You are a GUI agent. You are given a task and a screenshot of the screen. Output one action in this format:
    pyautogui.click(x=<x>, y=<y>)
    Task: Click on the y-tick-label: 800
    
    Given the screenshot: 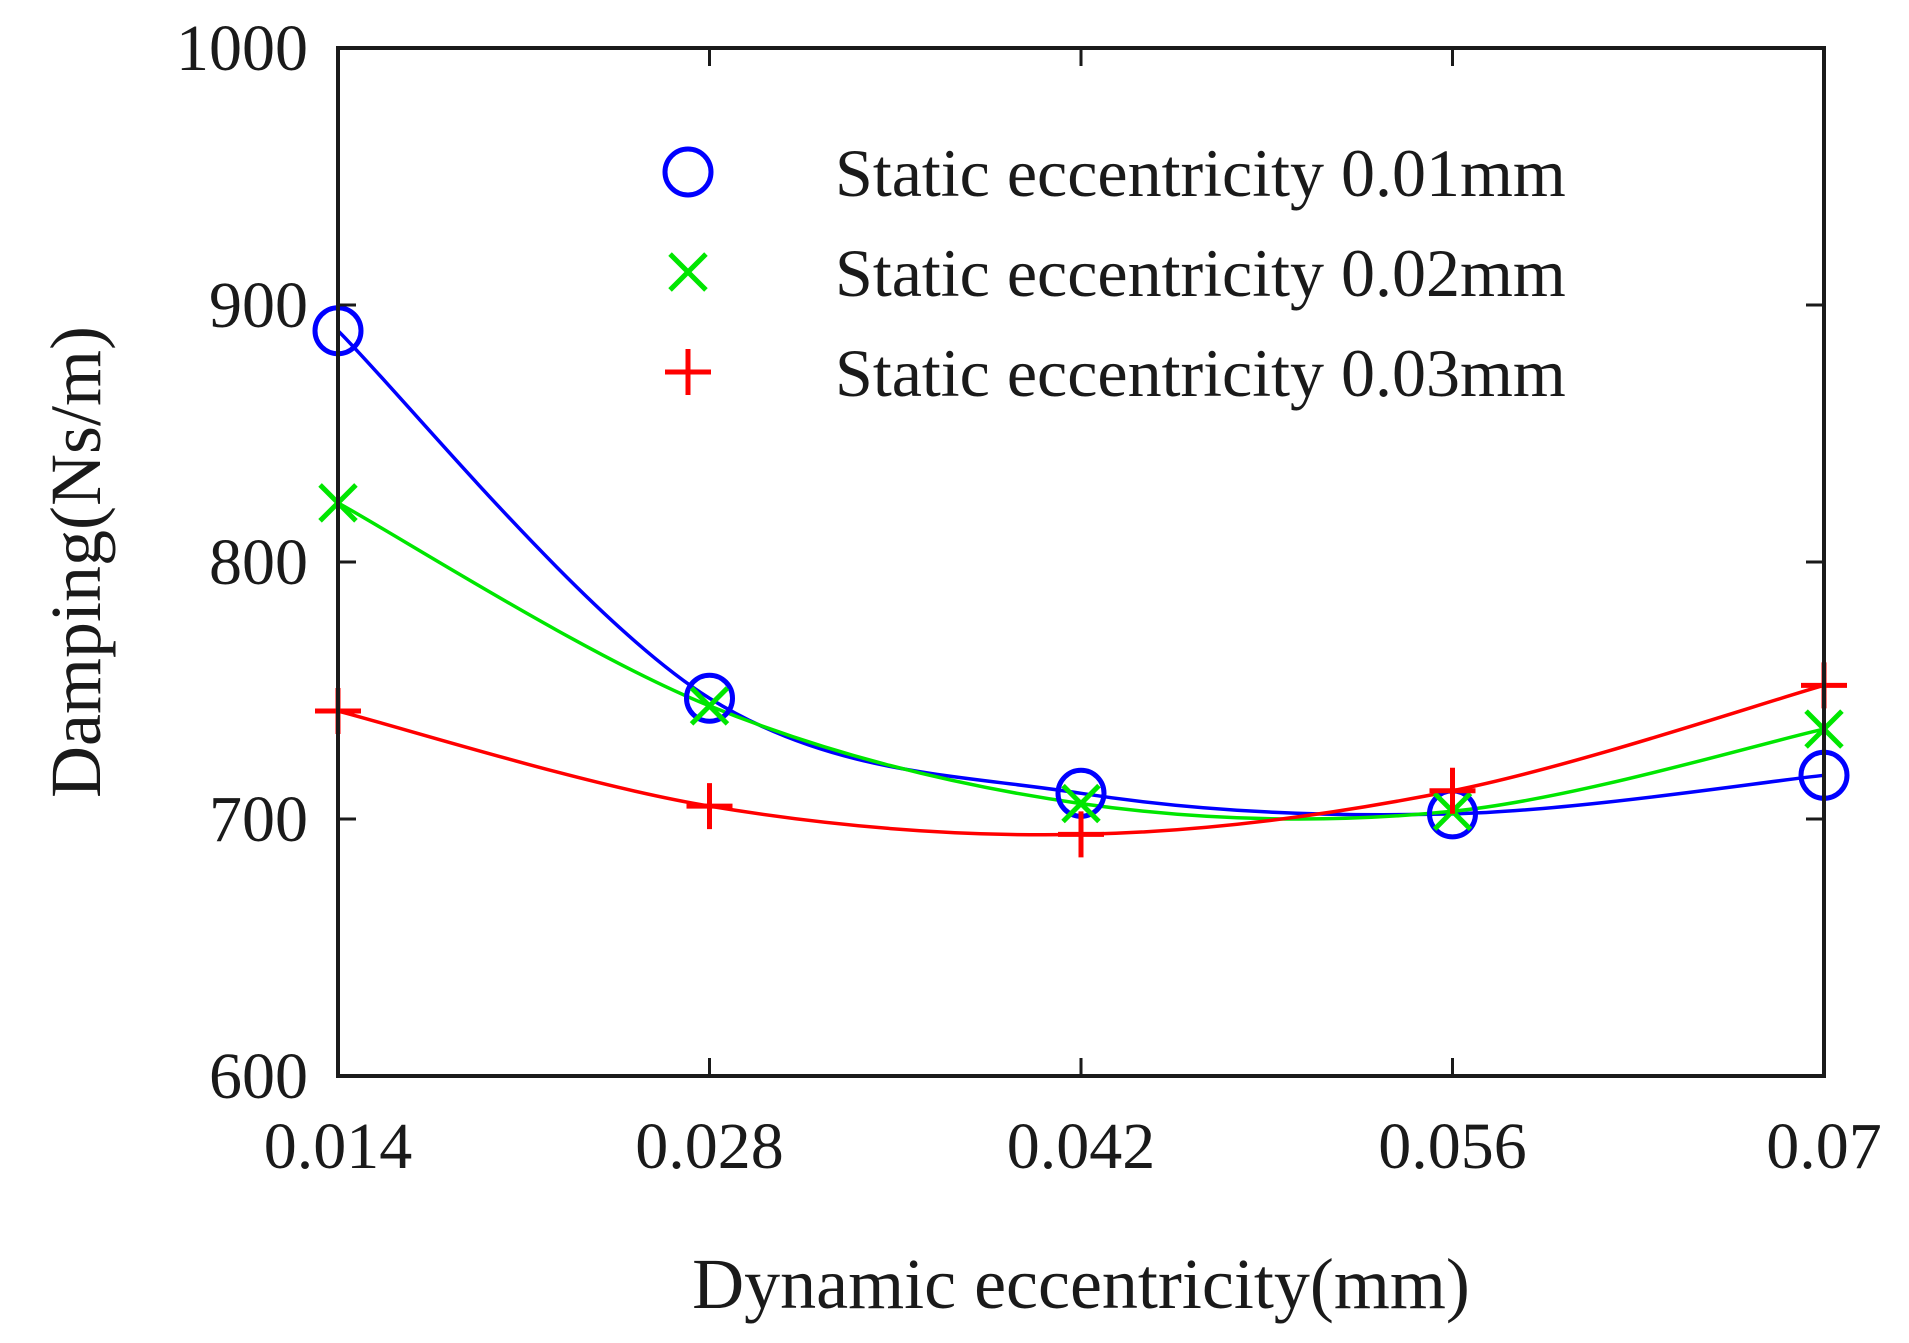 What is the action you would take?
    pyautogui.click(x=258, y=562)
    